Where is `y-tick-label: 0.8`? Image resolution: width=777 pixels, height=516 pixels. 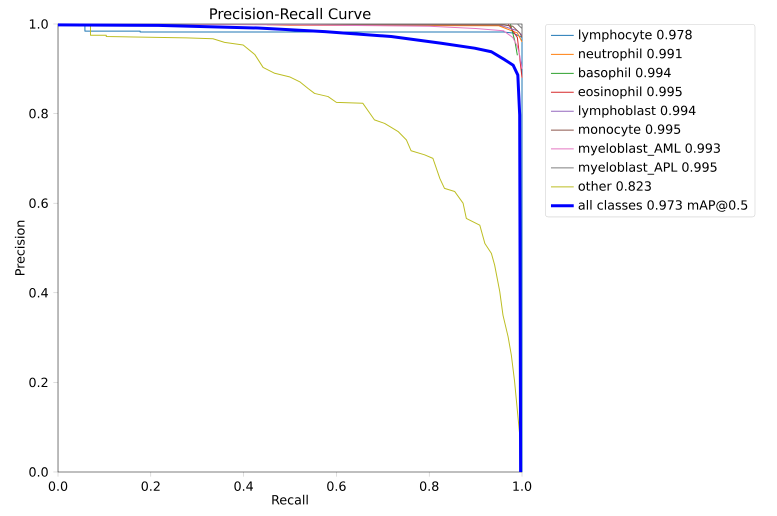
y-tick-label: 0.8 is located at coordinates (38, 113).